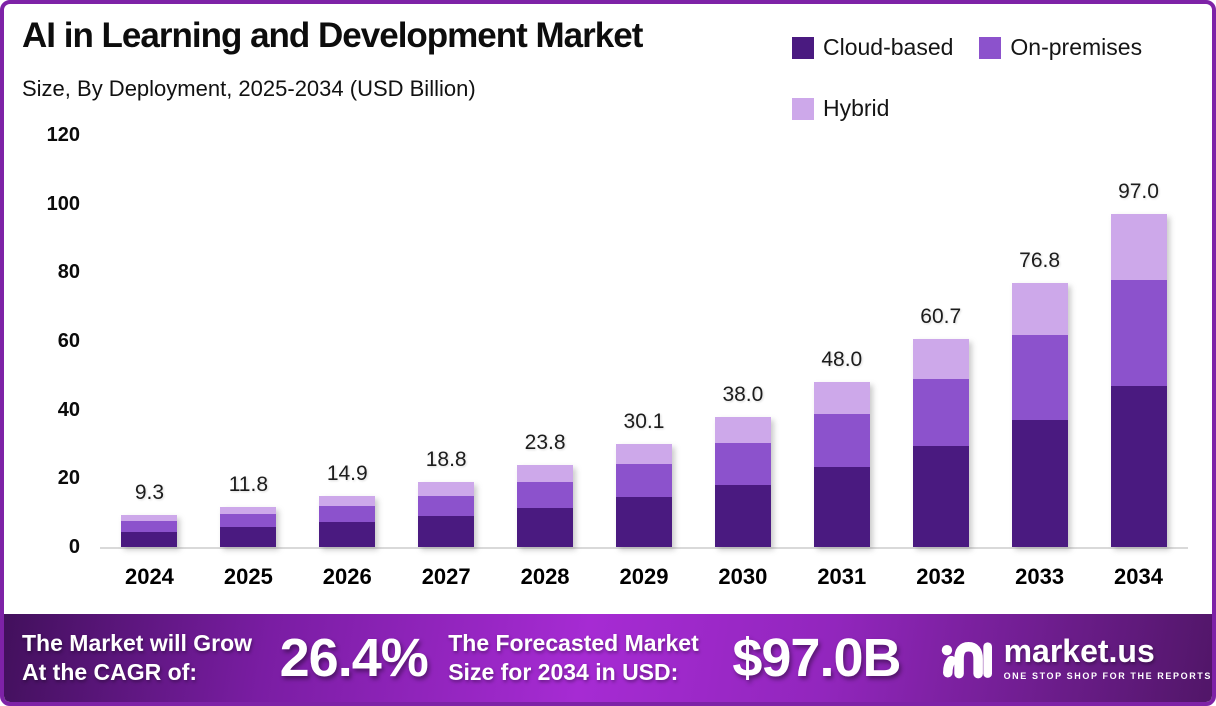 This screenshot has height=706, width=1216. I want to click on stacked-bar-2029, so click(643, 495).